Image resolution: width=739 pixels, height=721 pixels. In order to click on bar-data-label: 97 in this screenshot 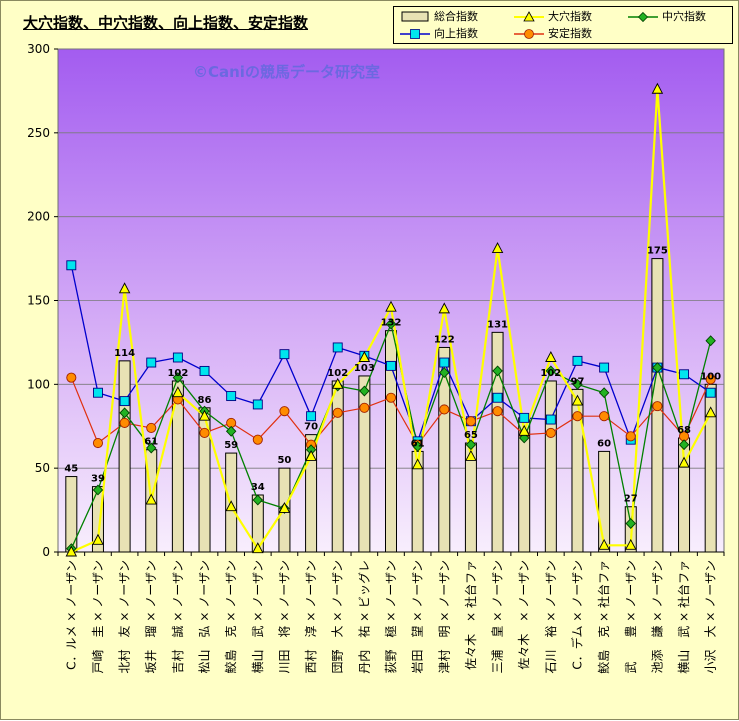, I will do `click(578, 381)`.